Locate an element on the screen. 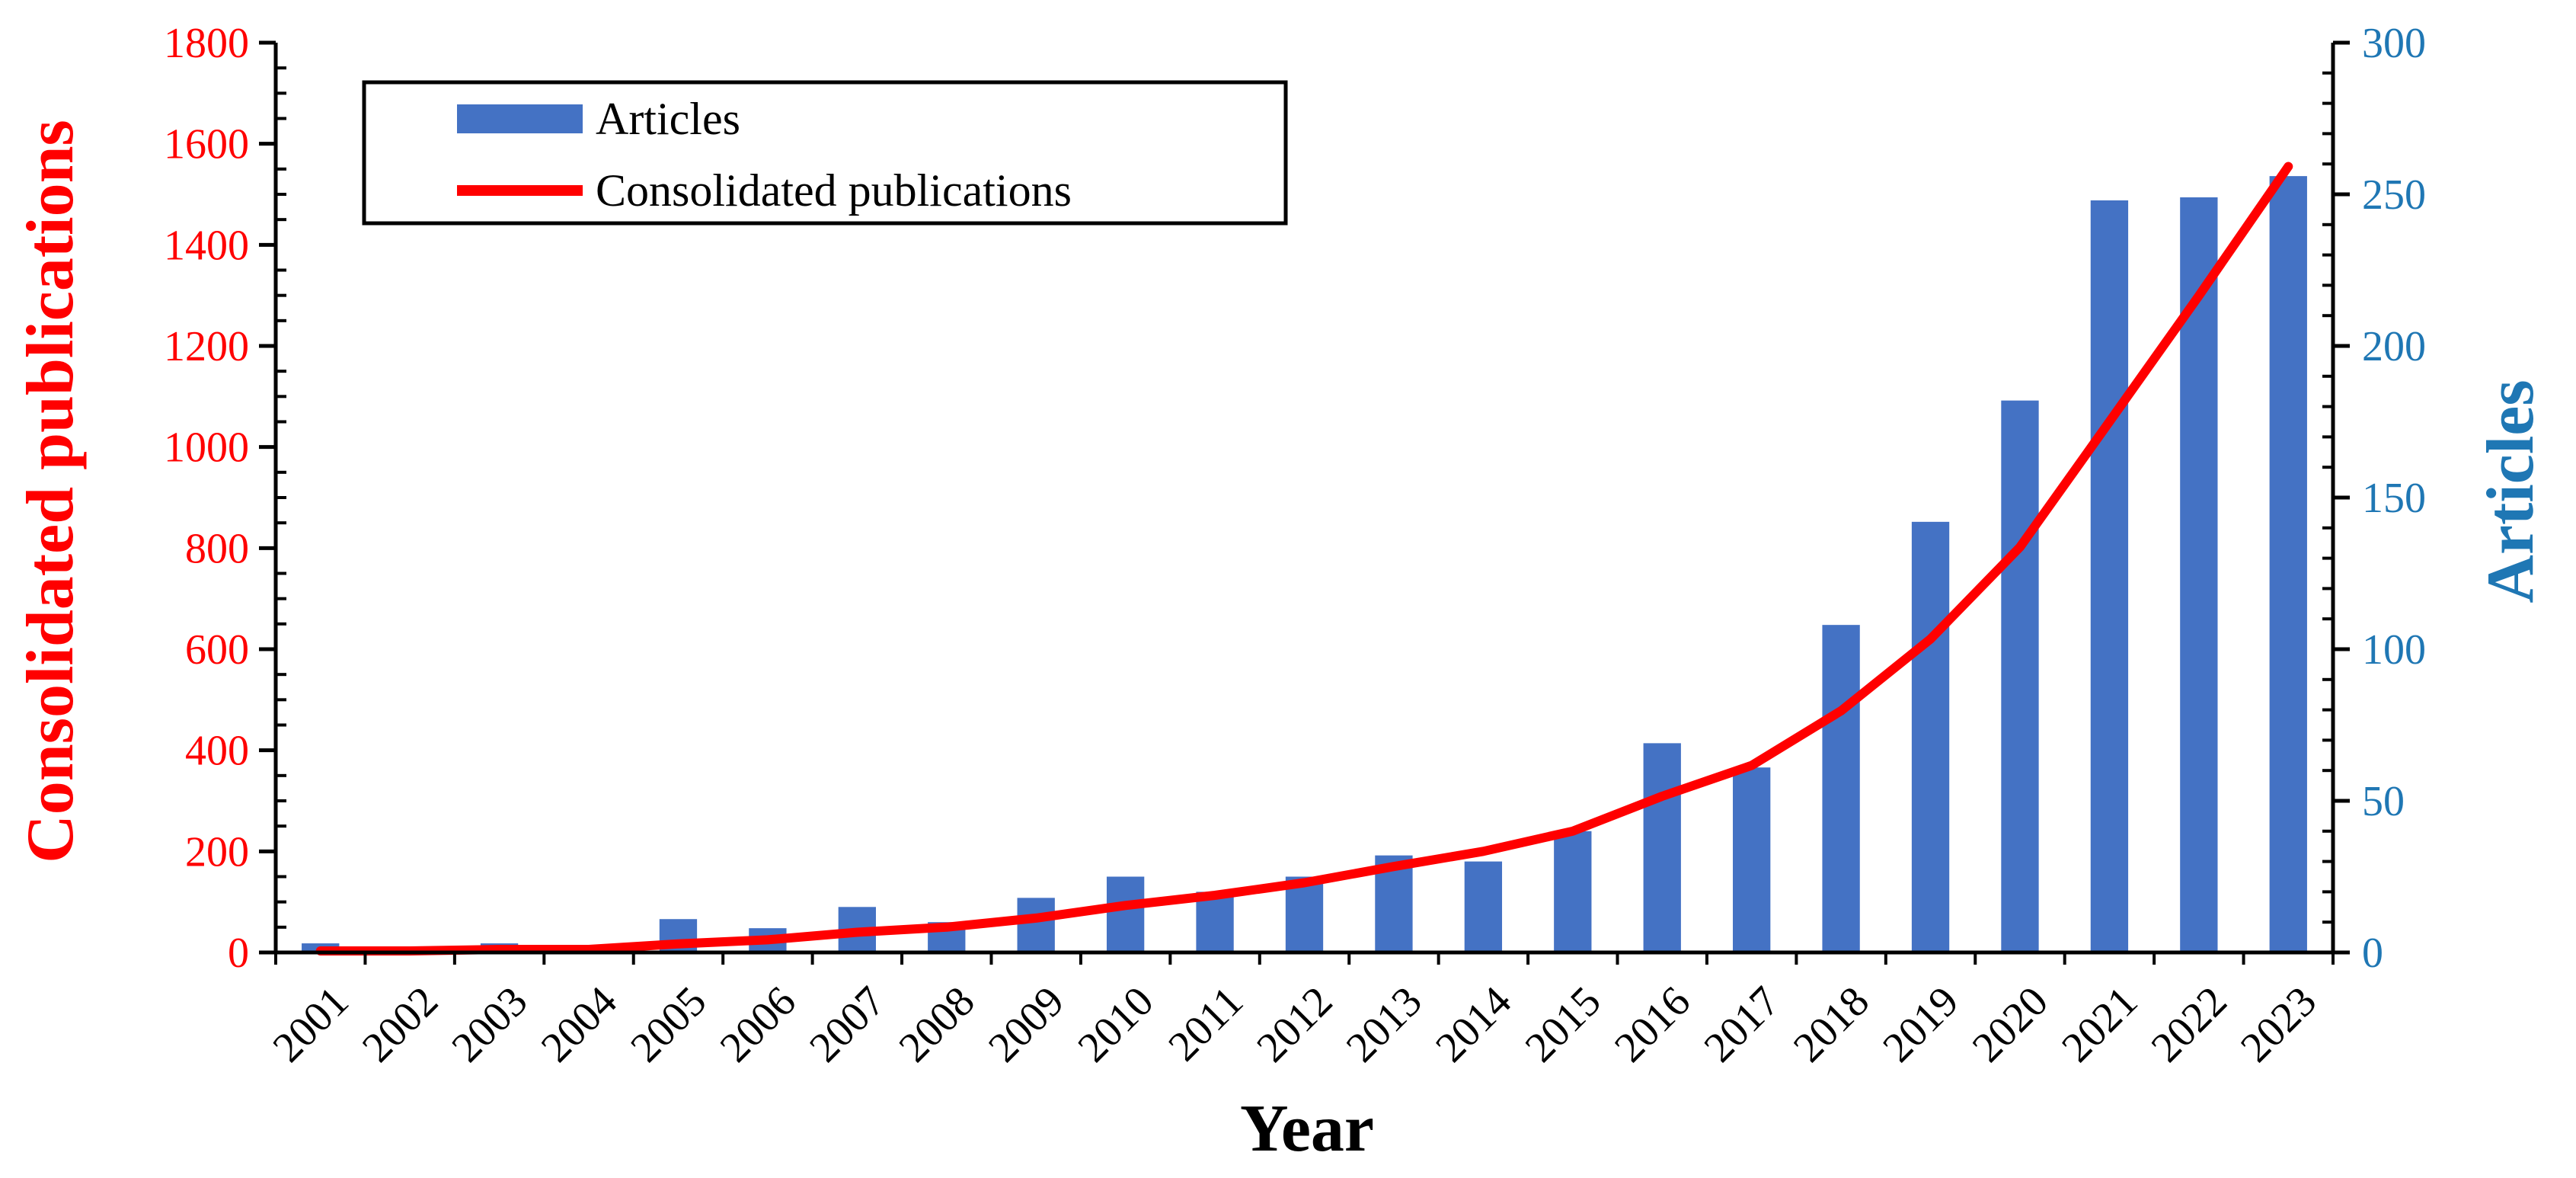 This screenshot has width=2576, height=1178. x-tick-label-2011: 2011 is located at coordinates (1205, 1025).